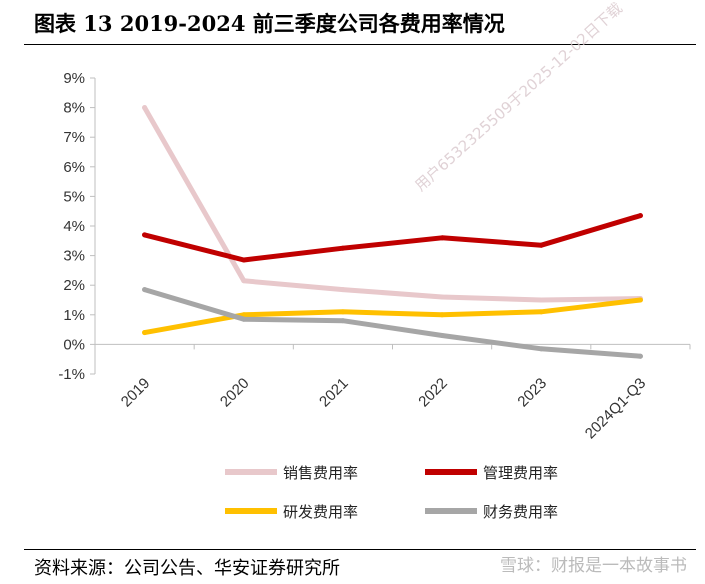 The height and width of the screenshot is (584, 705). Describe the element at coordinates (360, 549) in the screenshot. I see `source-rule` at that location.